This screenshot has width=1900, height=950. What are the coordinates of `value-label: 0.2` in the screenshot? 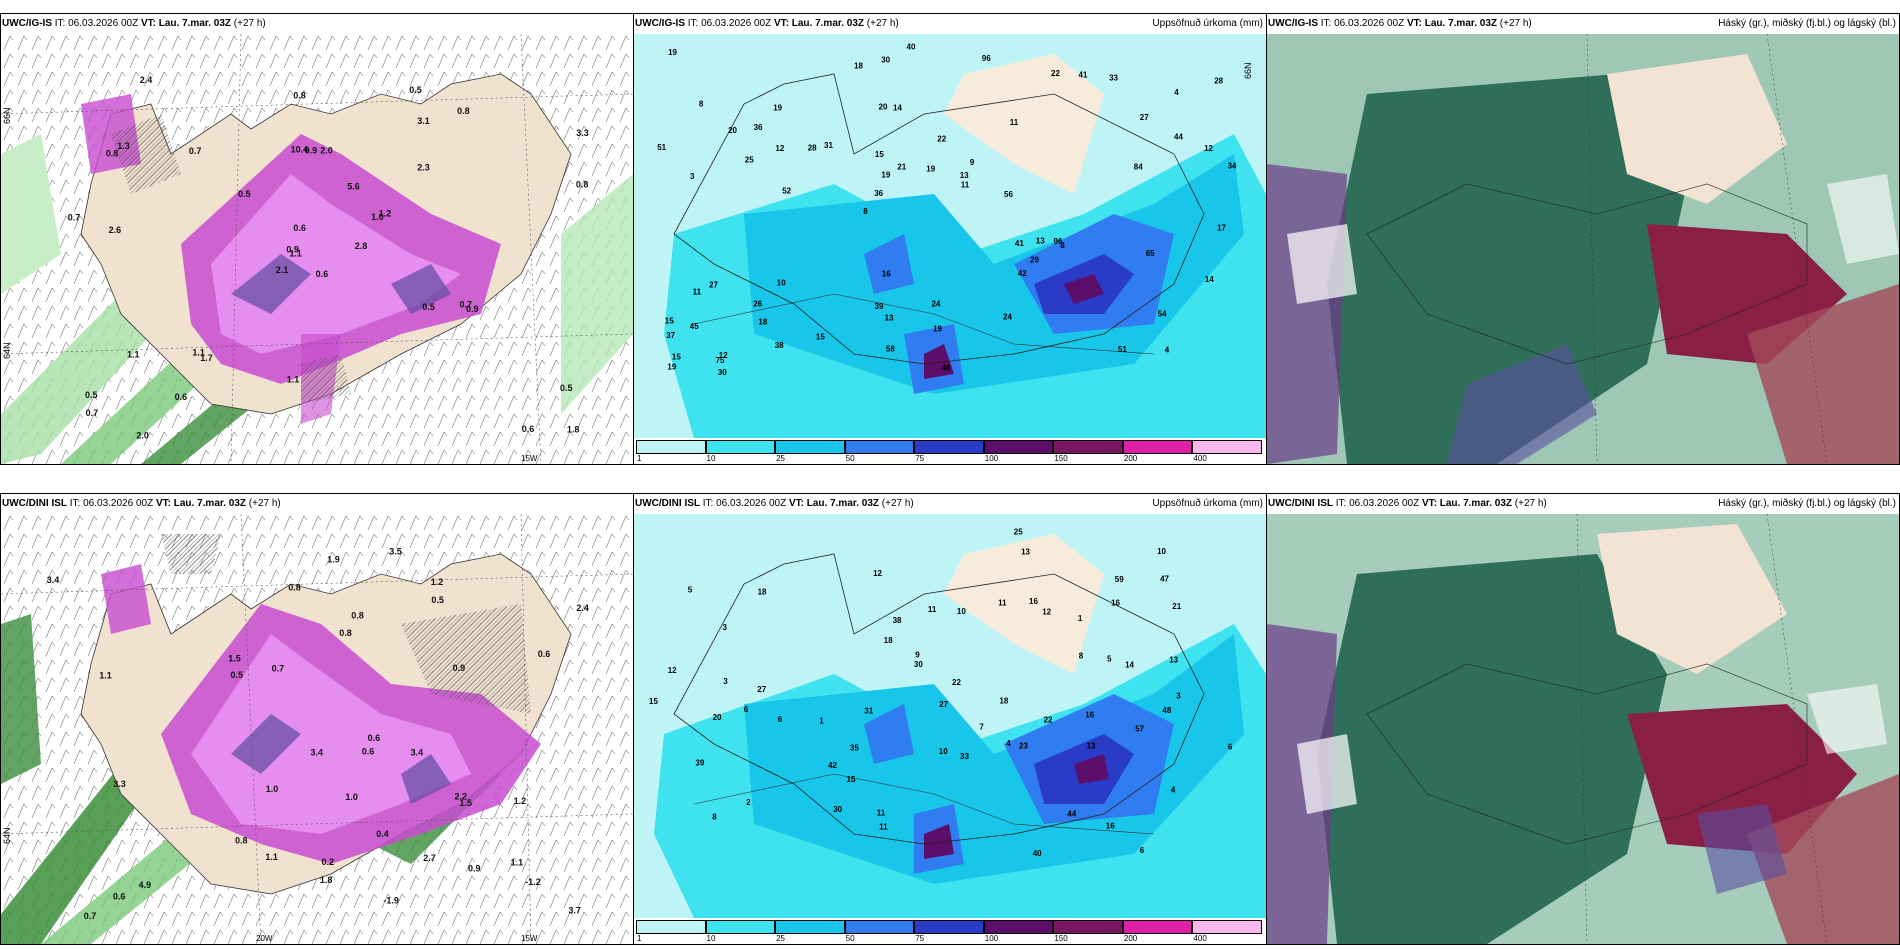 It's located at (328, 862).